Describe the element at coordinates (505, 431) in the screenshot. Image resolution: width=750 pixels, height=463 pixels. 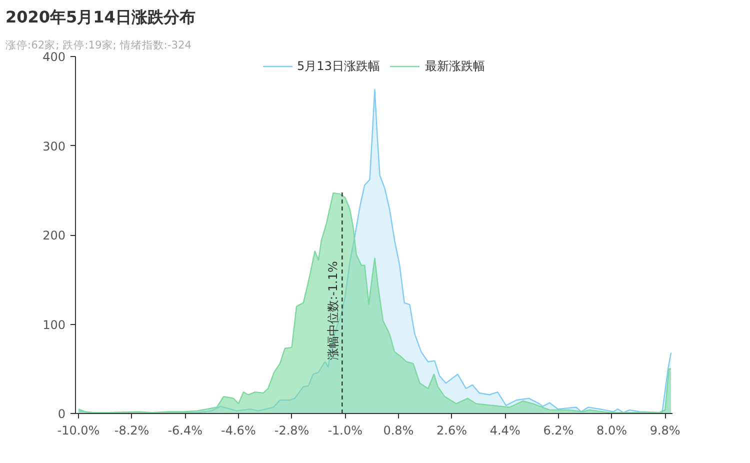
I see `x-tick-label: 4.4%` at that location.